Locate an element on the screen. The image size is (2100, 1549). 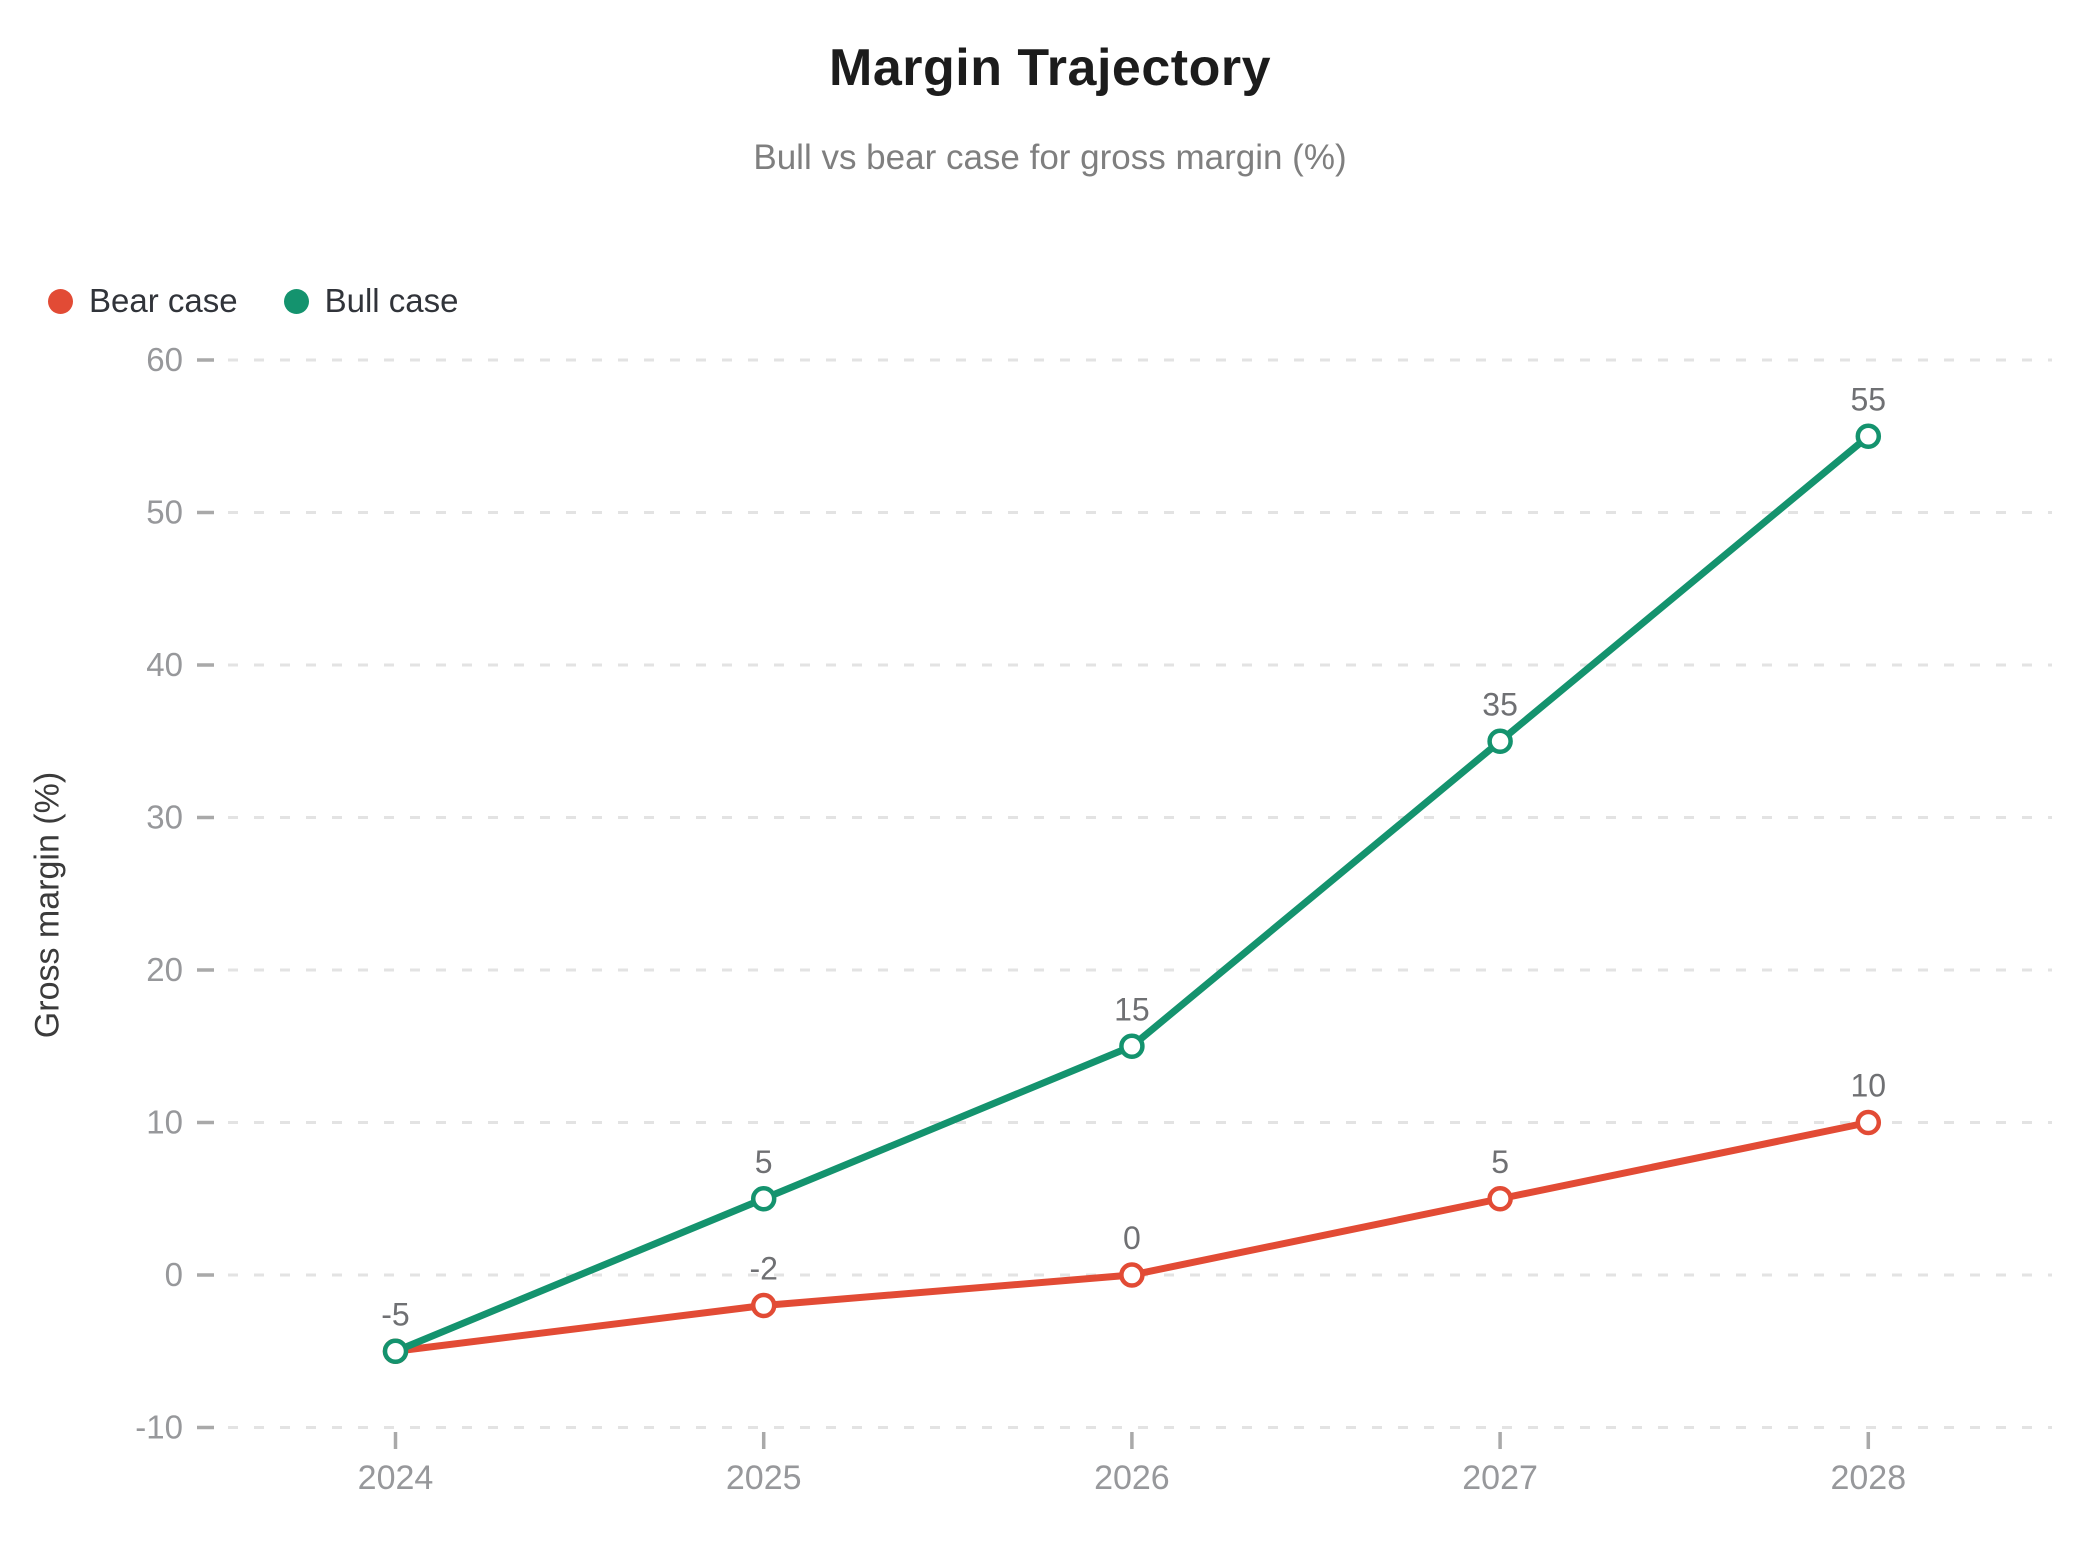
y-axis-labels: -10 0 10 20 30 40 50 60 is located at coordinates (159, 893).